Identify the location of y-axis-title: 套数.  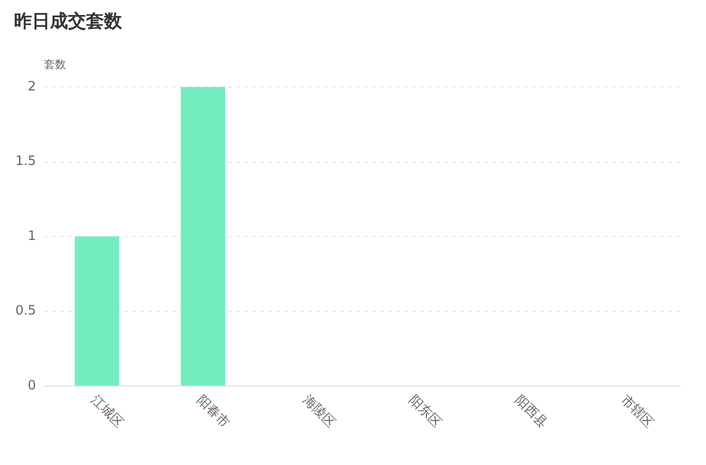
(55, 64).